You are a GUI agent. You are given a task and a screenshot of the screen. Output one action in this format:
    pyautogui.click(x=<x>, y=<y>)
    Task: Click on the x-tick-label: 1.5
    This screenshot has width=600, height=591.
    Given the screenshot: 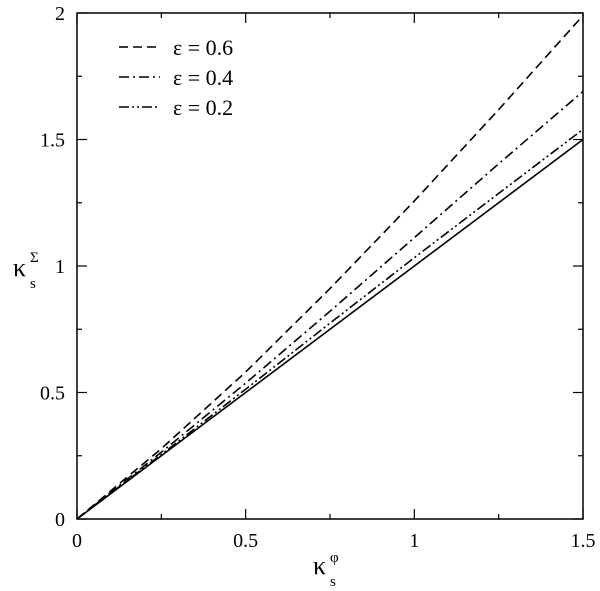 What is the action you would take?
    pyautogui.click(x=583, y=541)
    